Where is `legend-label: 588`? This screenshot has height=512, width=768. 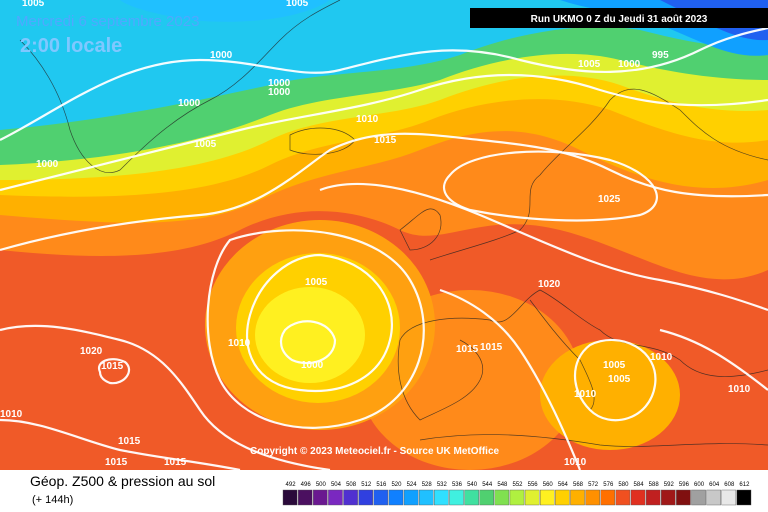
legend-label: 588 is located at coordinates (654, 485).